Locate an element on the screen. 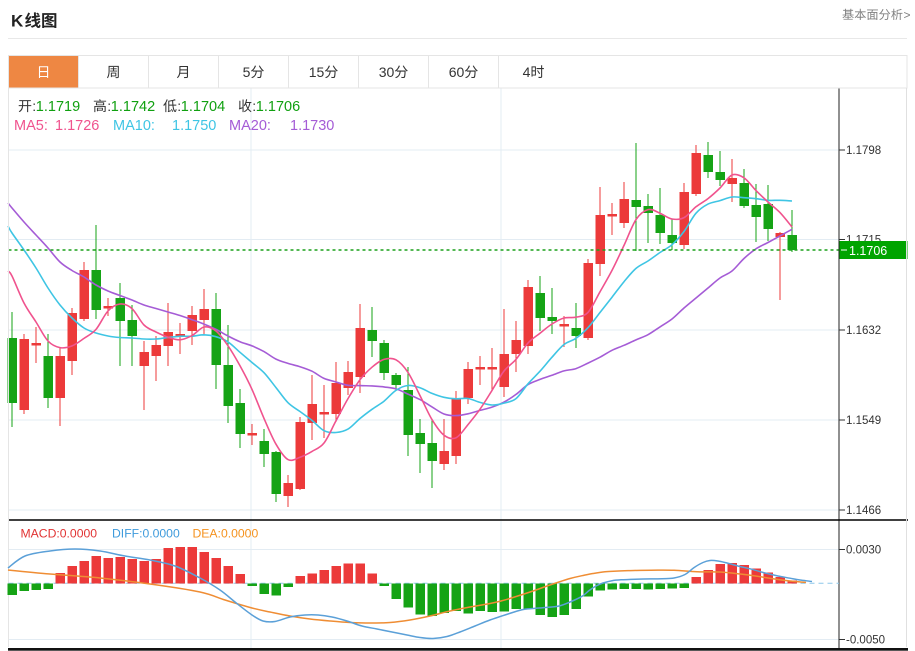 Image resolution: width=915 pixels, height=651 pixels. svg-text: DIFF:0.0000 is located at coordinates (146, 534).